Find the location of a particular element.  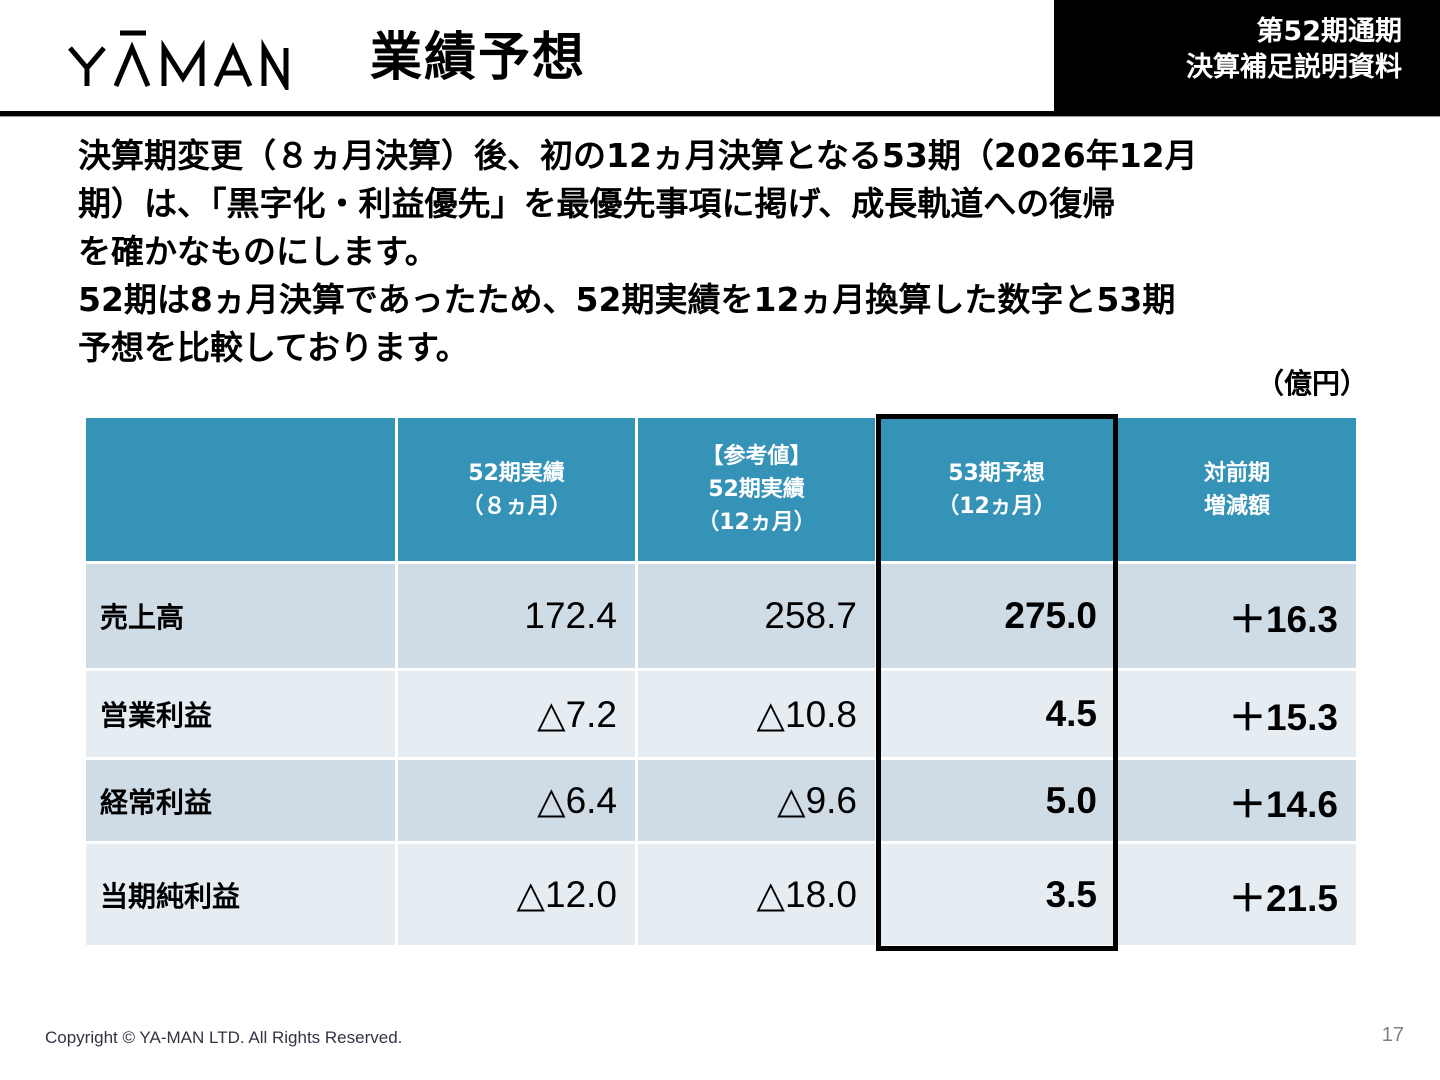

cell-yoy-change: ＋16.3 is located at coordinates (1237, 617).